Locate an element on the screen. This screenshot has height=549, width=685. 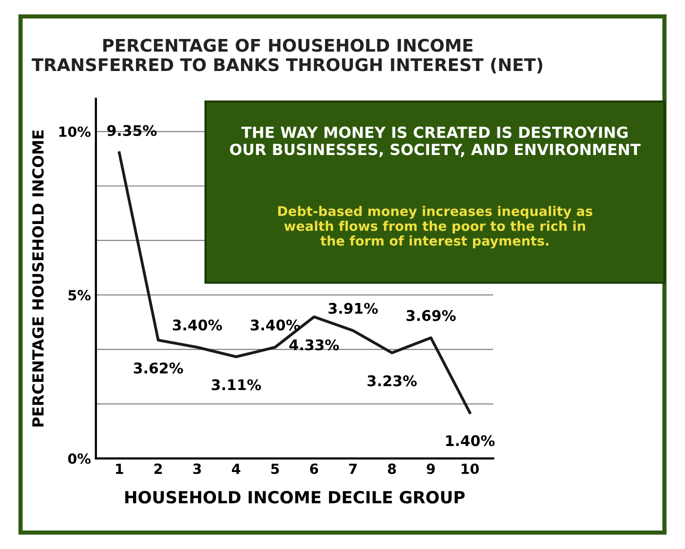
x-tick-label: 3 is located at coordinates (197, 469).